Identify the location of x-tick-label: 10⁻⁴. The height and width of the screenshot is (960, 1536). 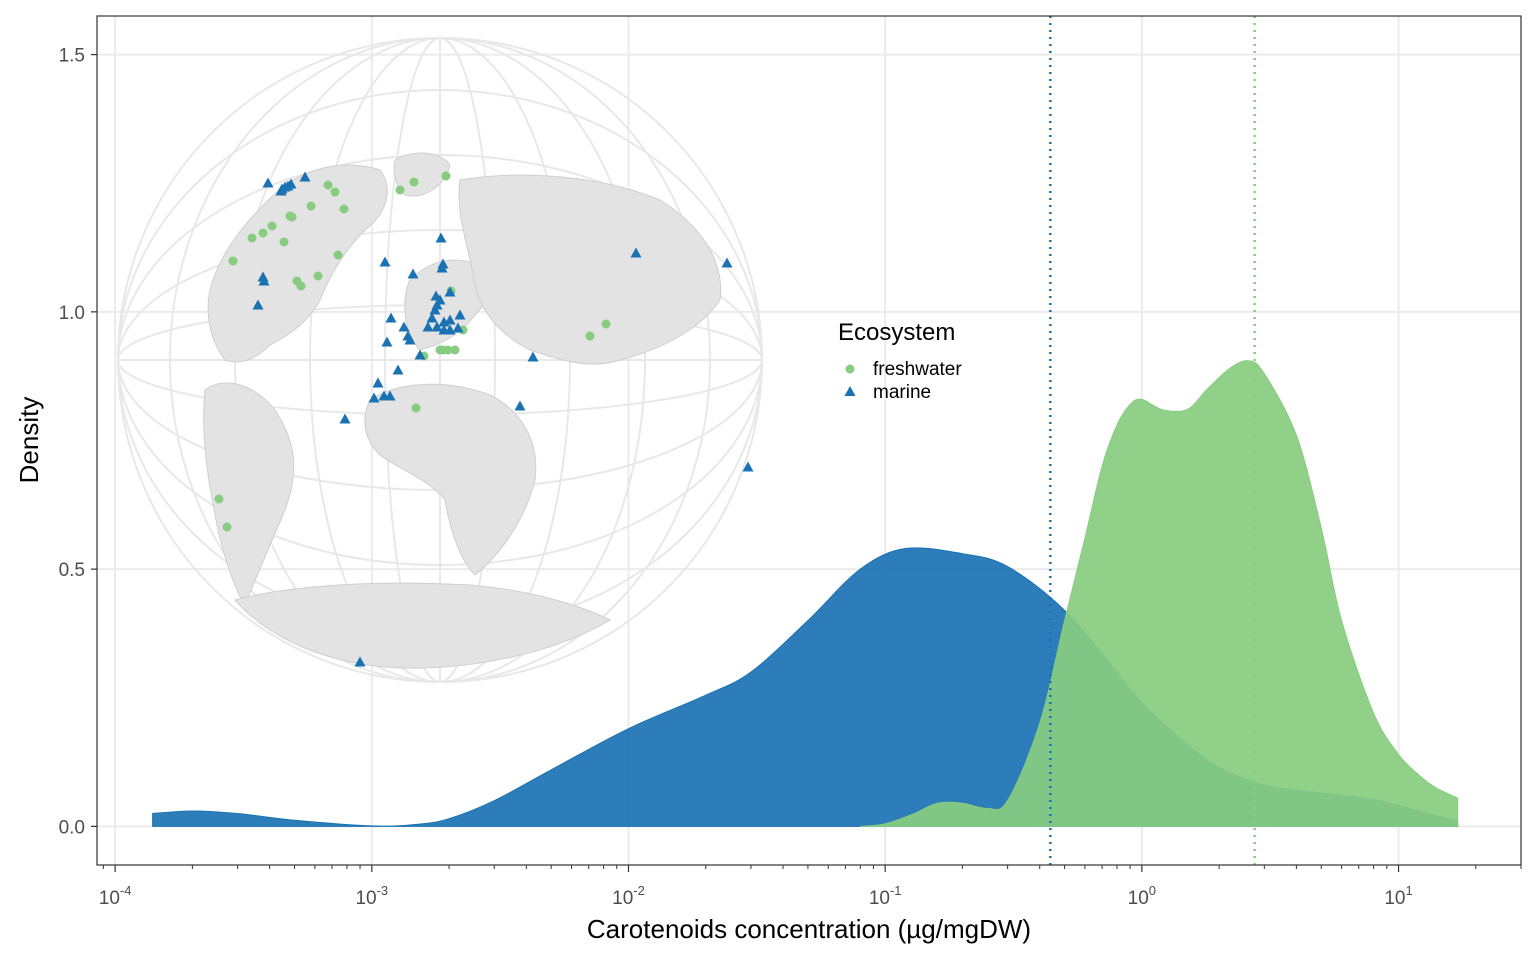
(115, 896).